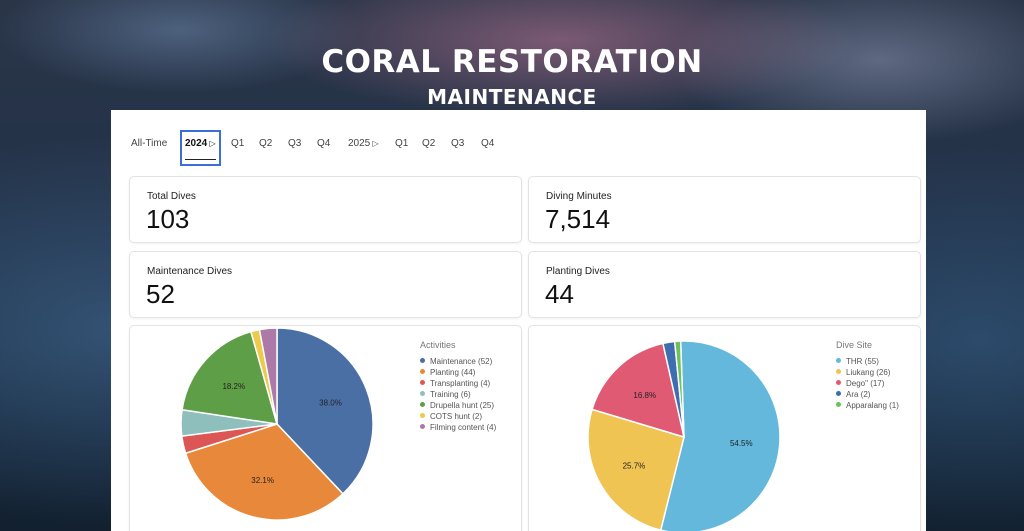 This screenshot has height=531, width=1024. I want to click on total-dives-value: 103, so click(168, 219).